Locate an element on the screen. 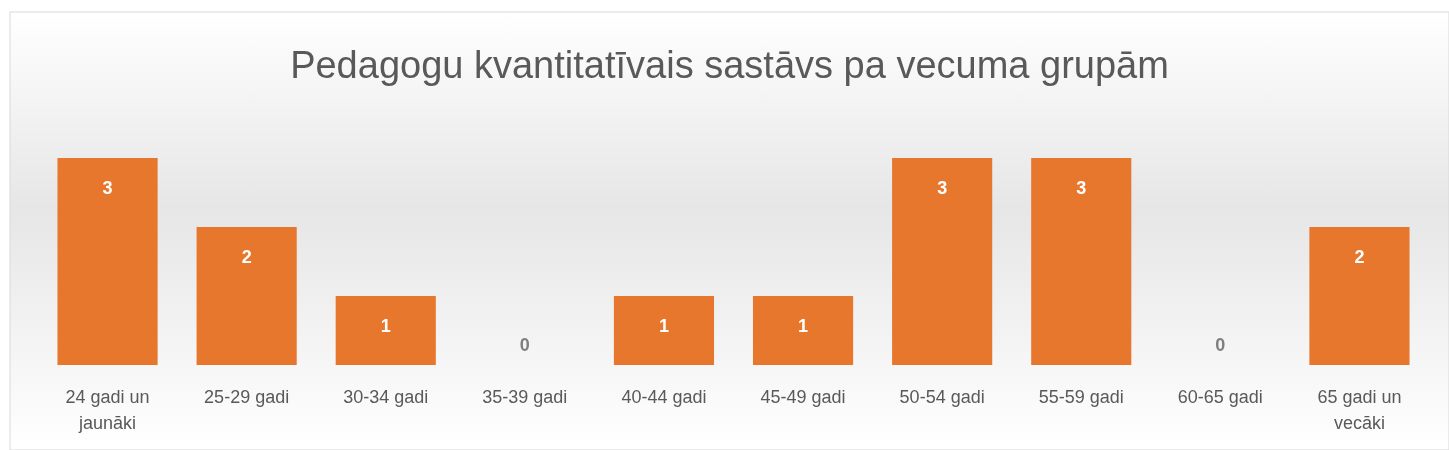  x-tick-label: 35-39 gadi is located at coordinates (525, 397).